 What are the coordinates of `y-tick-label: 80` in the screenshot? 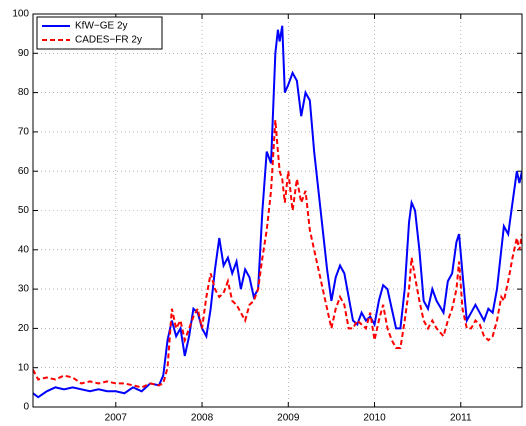 It's located at (24, 92).